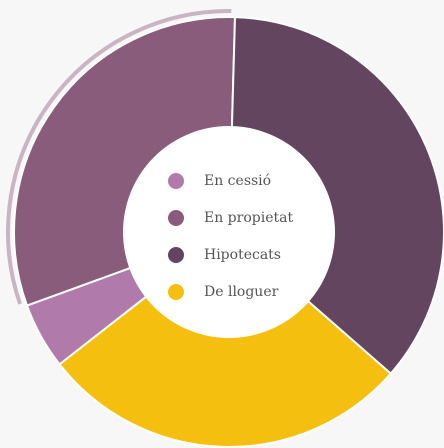 Image resolution: width=444 pixels, height=448 pixels. What do you see at coordinates (248, 218) in the screenshot?
I see `legend-label: En propietat` at bounding box center [248, 218].